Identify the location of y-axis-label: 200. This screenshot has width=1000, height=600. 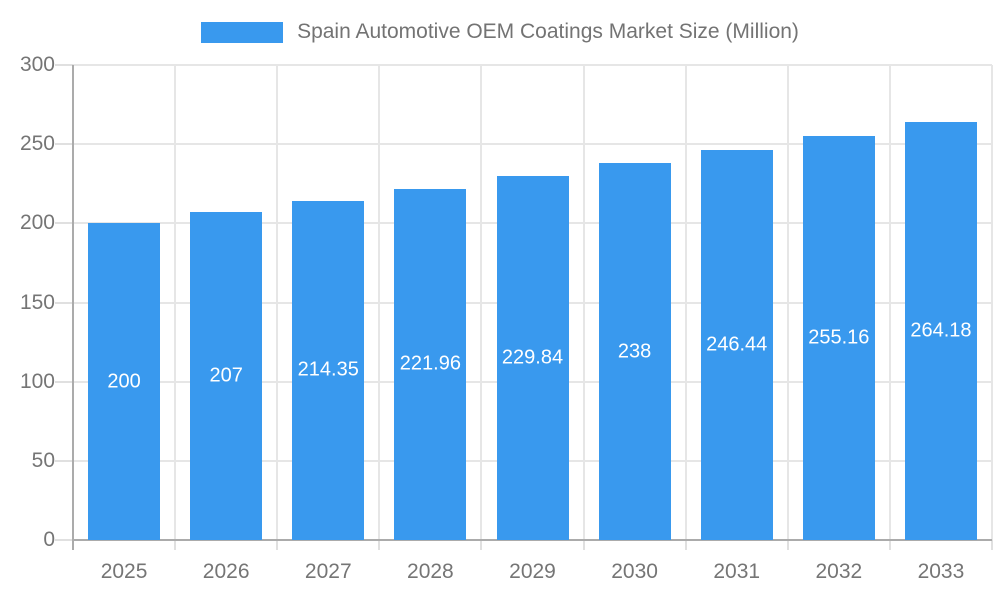
(37, 223).